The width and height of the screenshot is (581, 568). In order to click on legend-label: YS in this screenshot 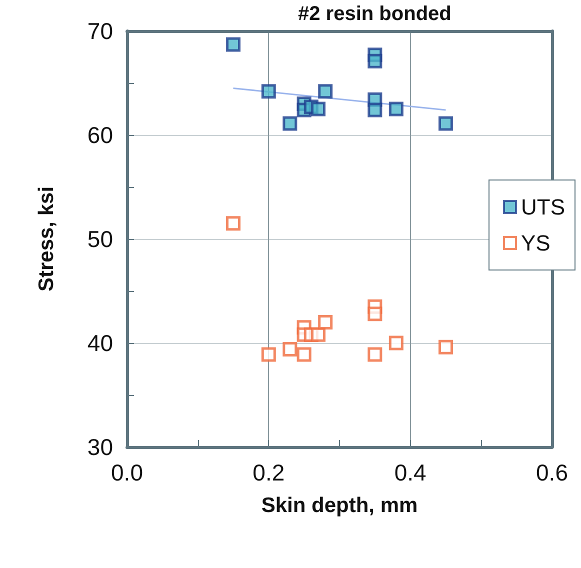, I will do `click(535, 243)`.